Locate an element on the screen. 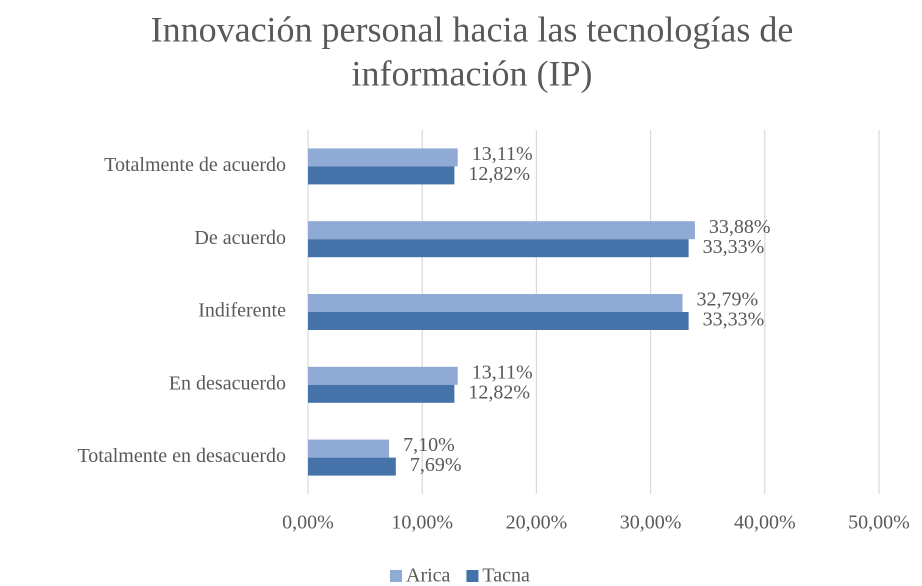 Image resolution: width=922 pixels, height=586 pixels. x-tick-label: 40,00% is located at coordinates (765, 523).